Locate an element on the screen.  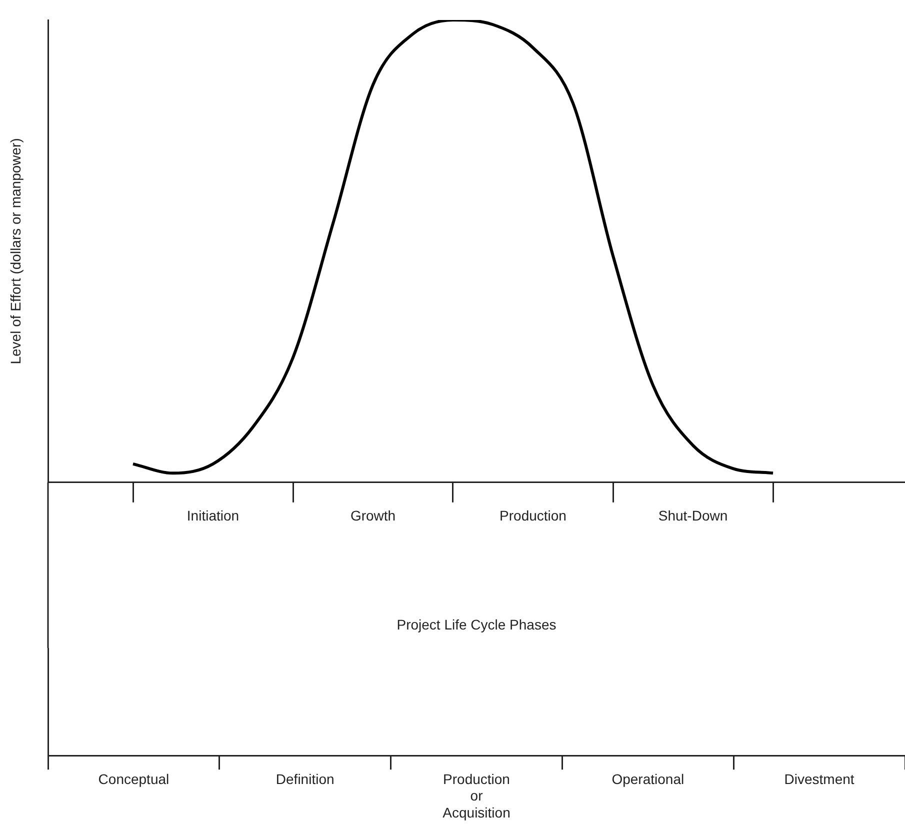
x-tick-label: Initiation is located at coordinates (213, 516).